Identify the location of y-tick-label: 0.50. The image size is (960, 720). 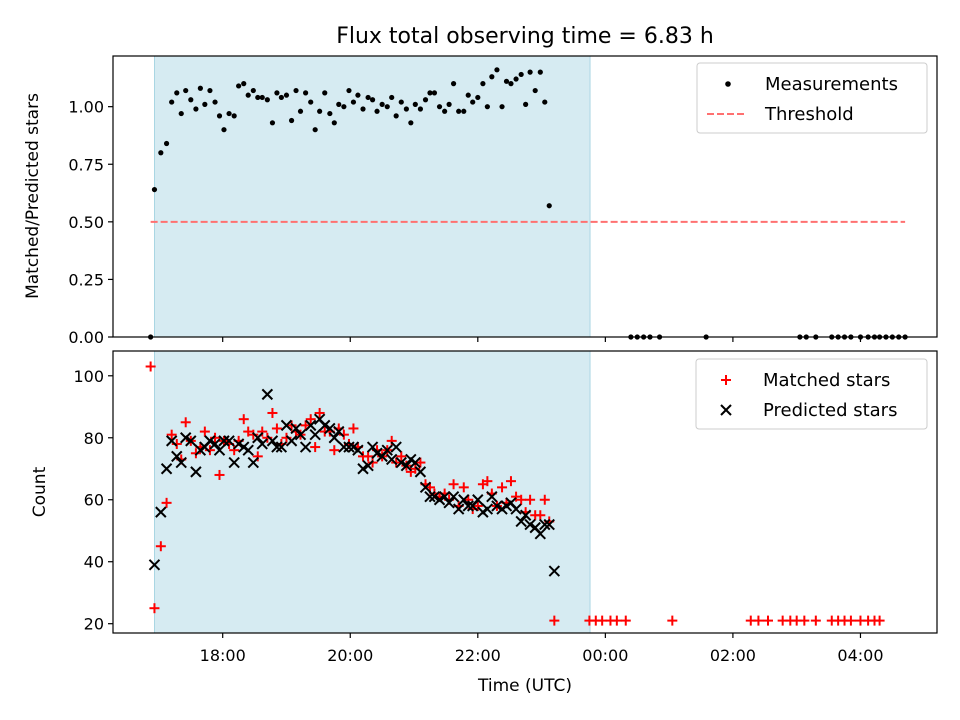
(86, 222).